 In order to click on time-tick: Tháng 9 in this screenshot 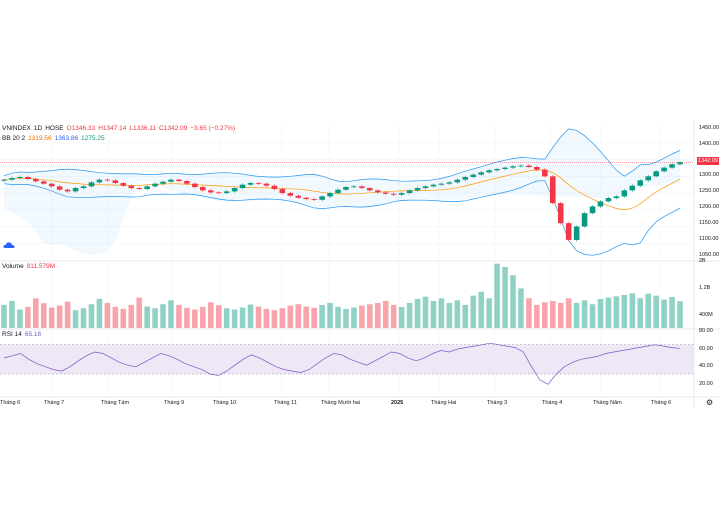, I will do `click(174, 403)`.